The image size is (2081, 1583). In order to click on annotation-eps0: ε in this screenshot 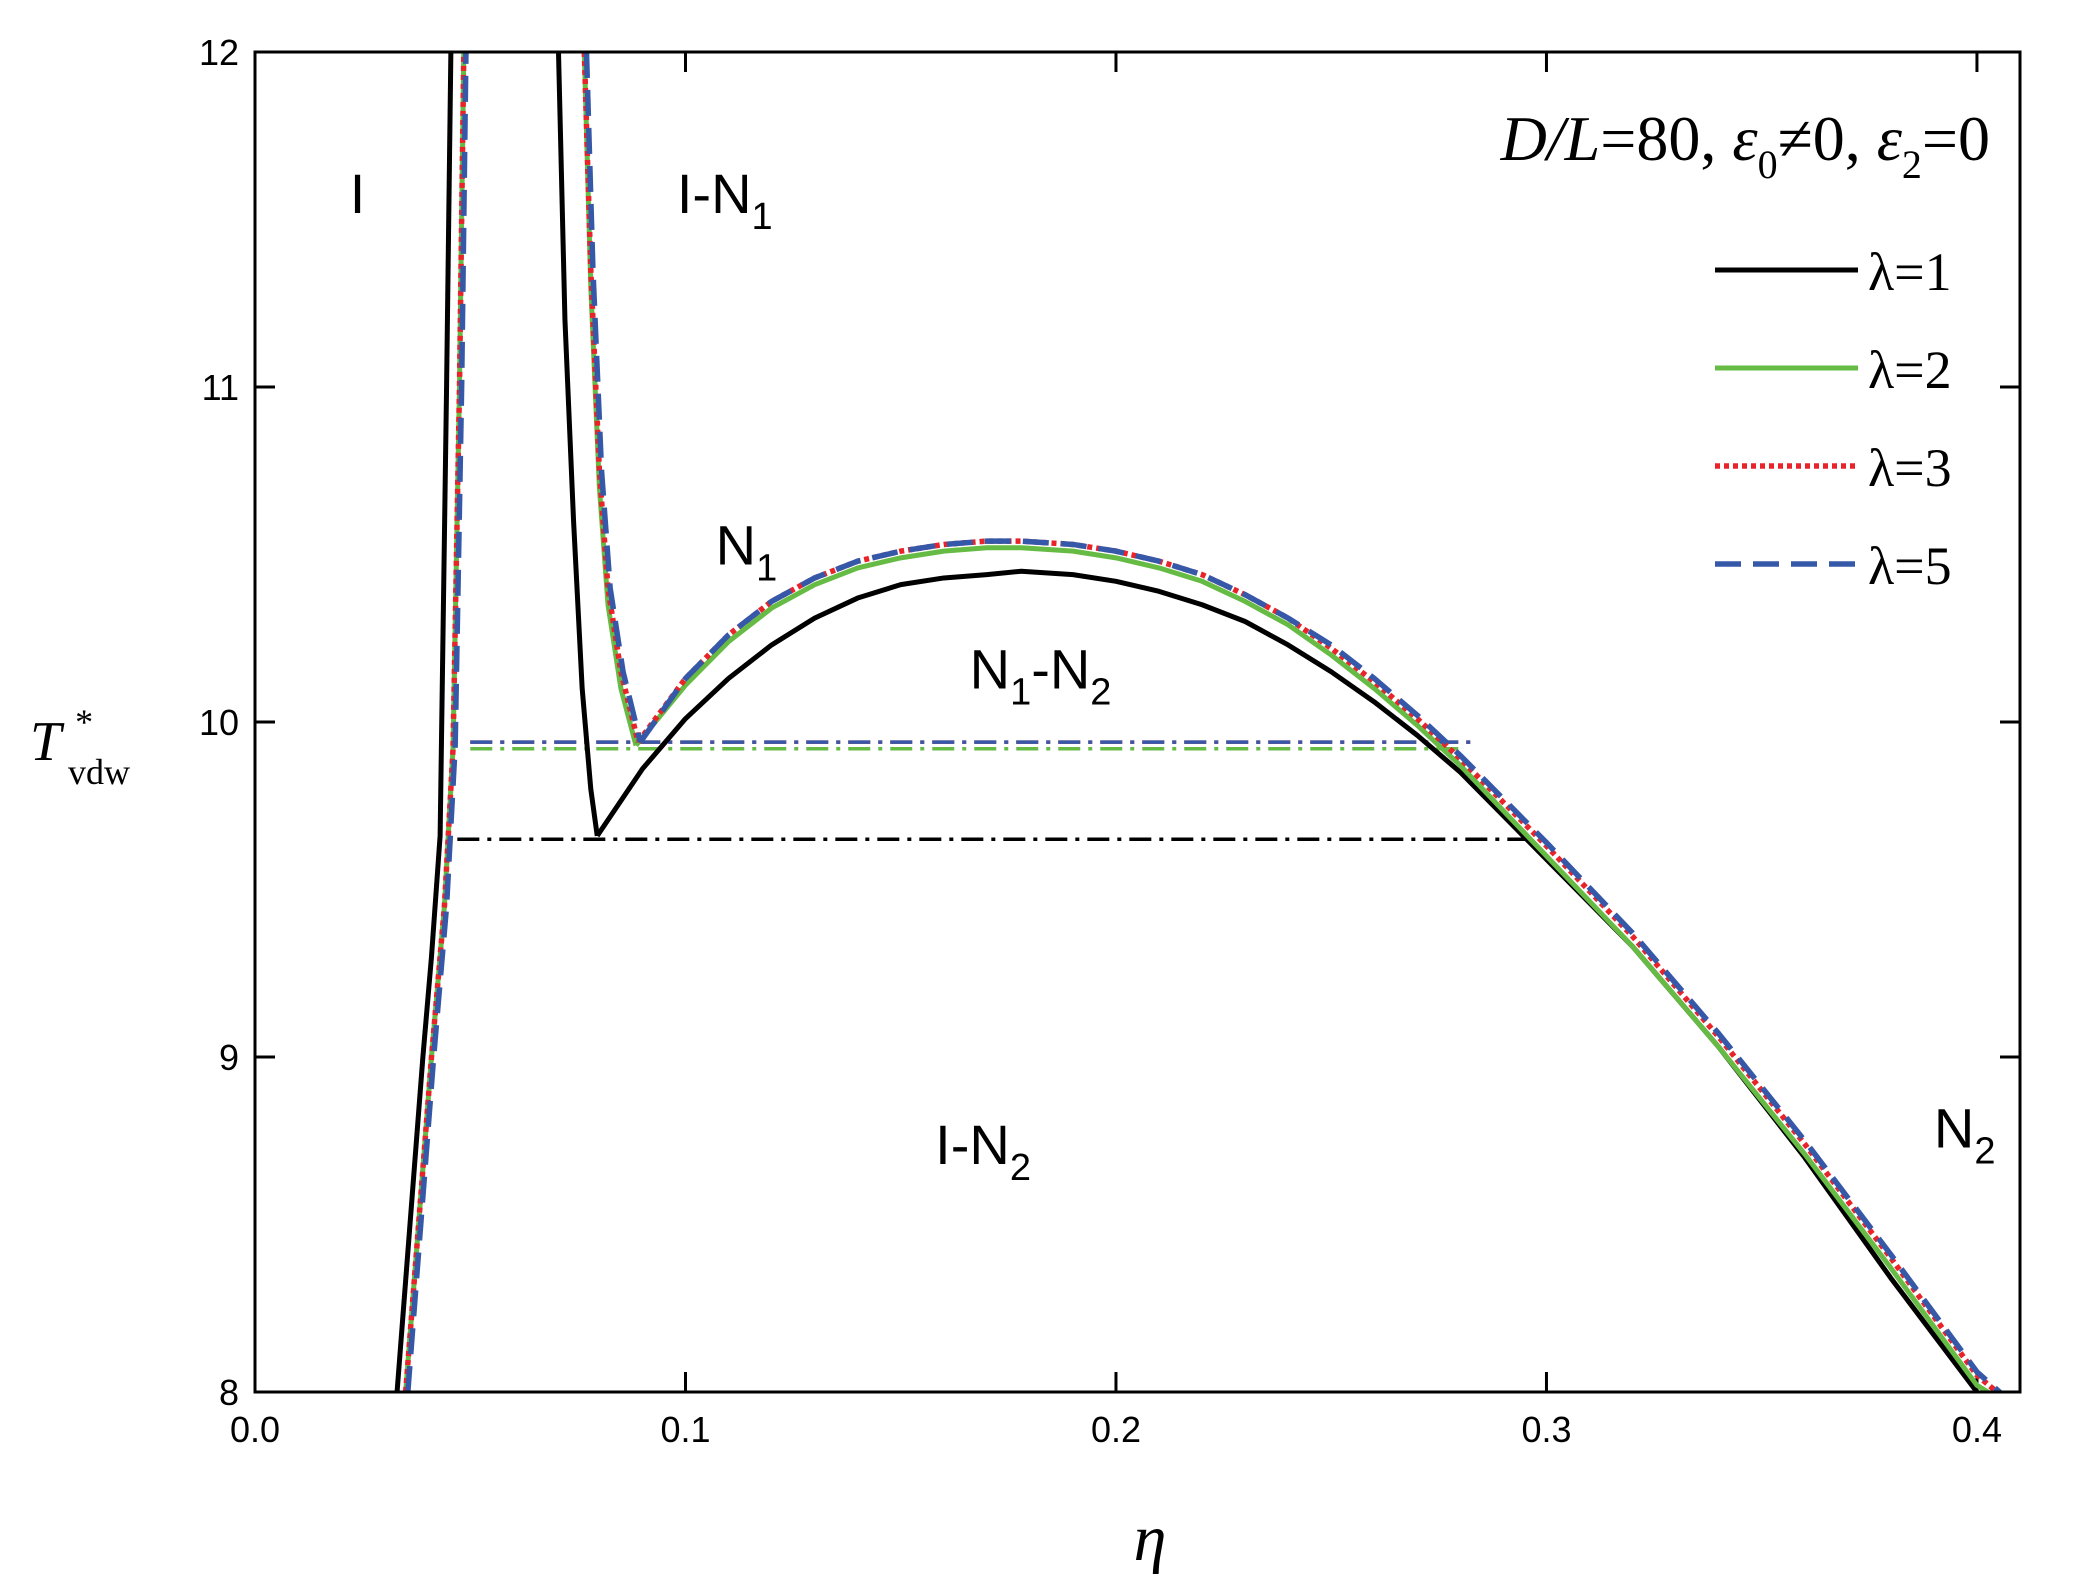, I will do `click(1745, 138)`.